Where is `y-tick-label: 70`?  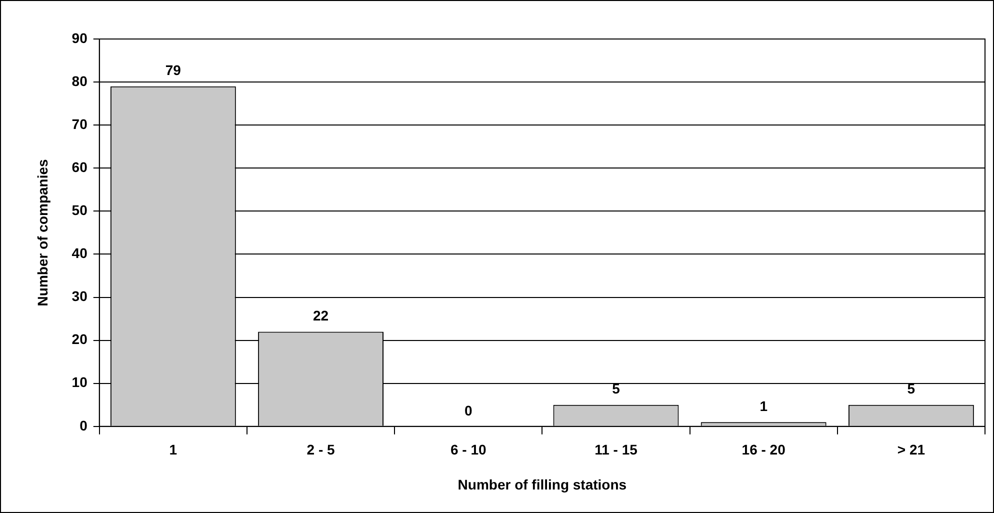 y-tick-label: 70 is located at coordinates (80, 124).